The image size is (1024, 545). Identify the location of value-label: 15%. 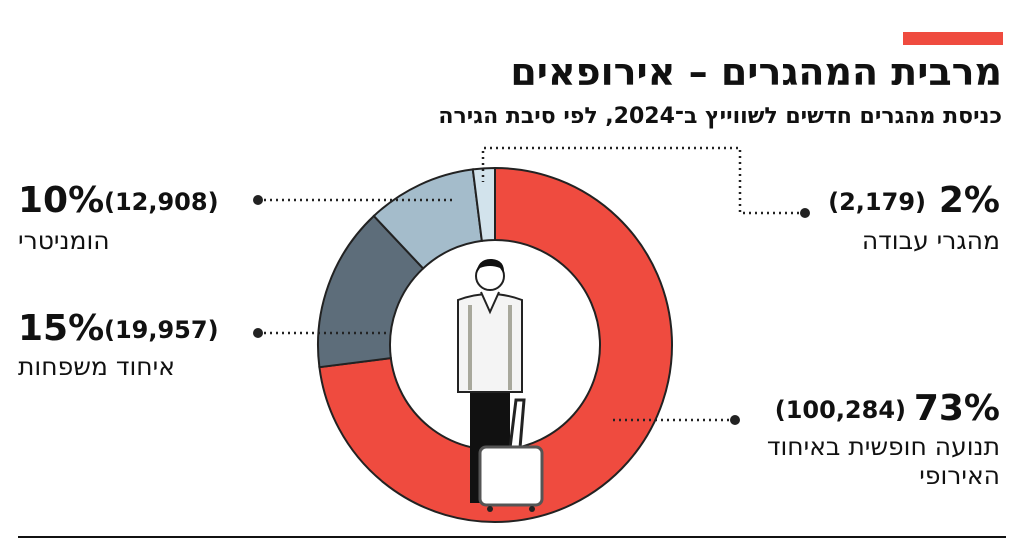
(61, 328).